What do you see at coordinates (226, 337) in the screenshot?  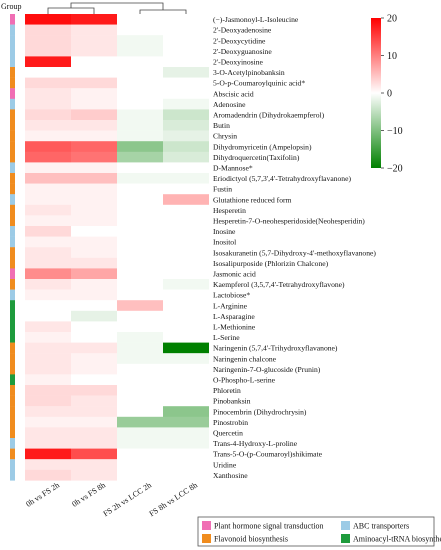 I see `row-label: L-Serine` at bounding box center [226, 337].